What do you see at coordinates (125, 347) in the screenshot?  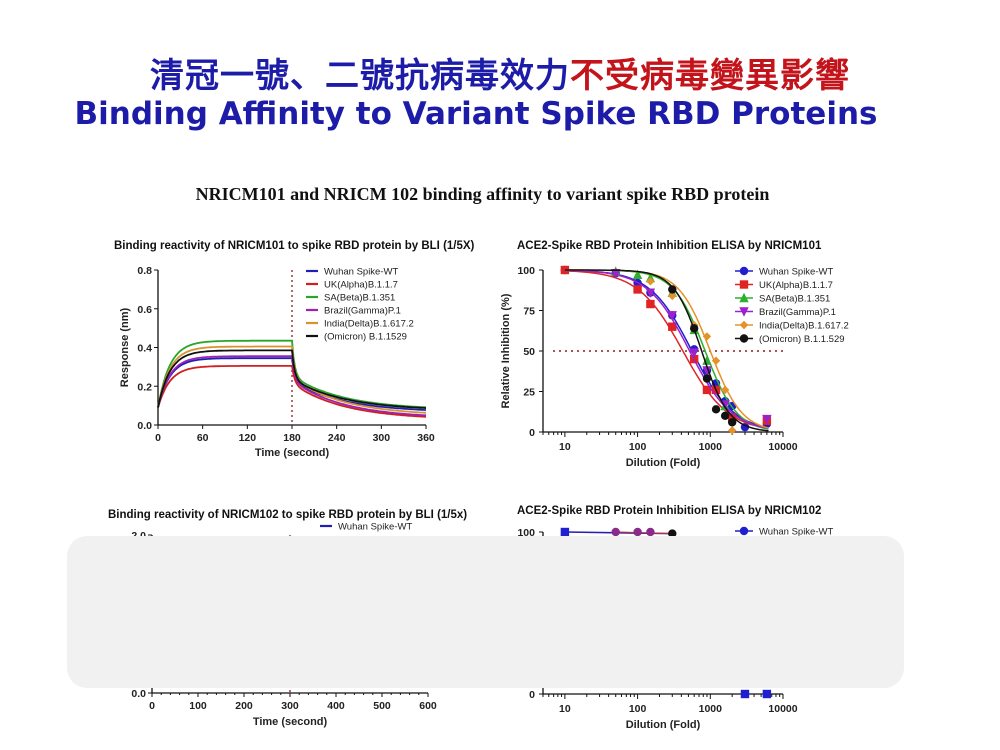 I see `y-axis-label: Response (nm)` at bounding box center [125, 347].